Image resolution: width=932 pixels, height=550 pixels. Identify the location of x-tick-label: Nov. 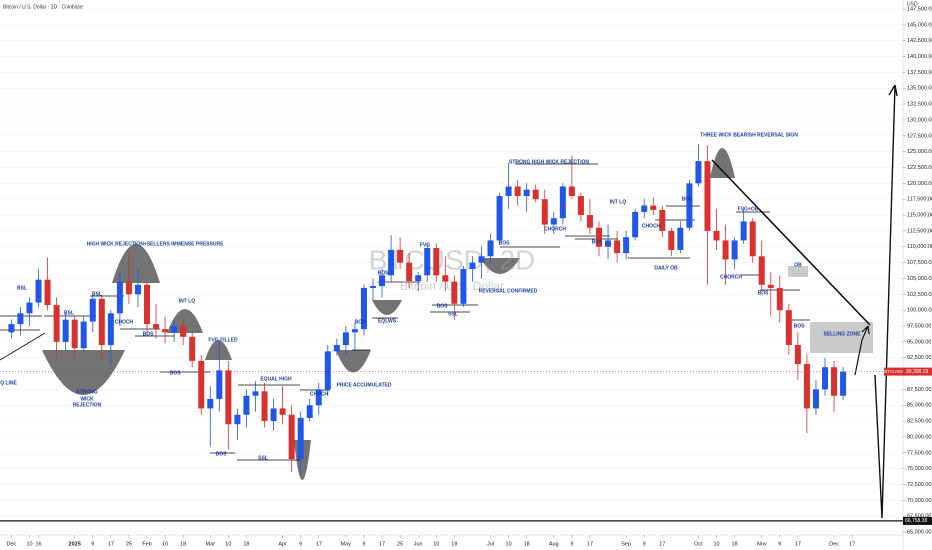
(762, 544).